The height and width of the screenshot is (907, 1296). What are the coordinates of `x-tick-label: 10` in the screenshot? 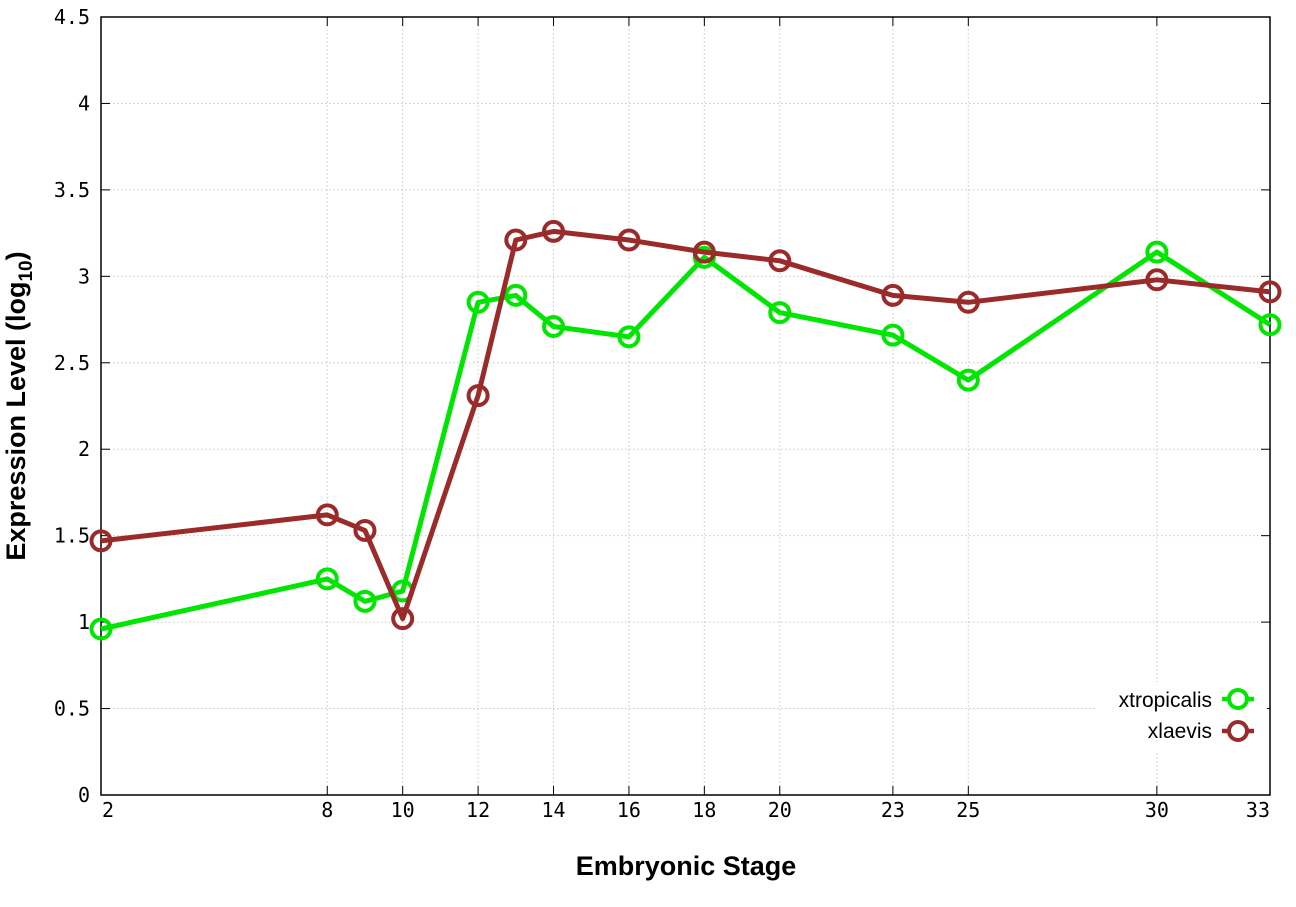 It's located at (403, 810).